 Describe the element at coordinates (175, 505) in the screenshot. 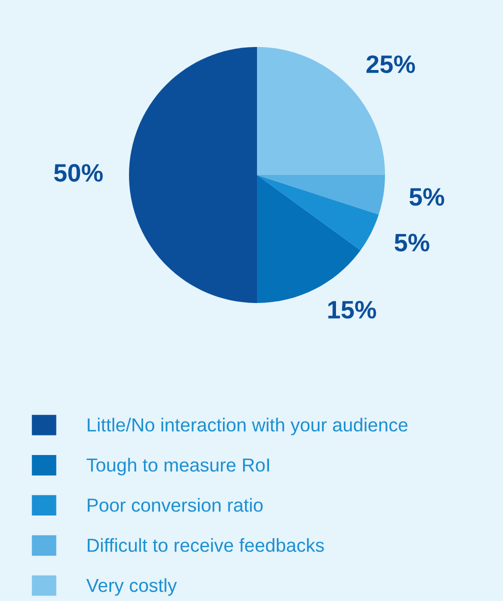

I see `legend-label: Poor conversion ratio` at that location.